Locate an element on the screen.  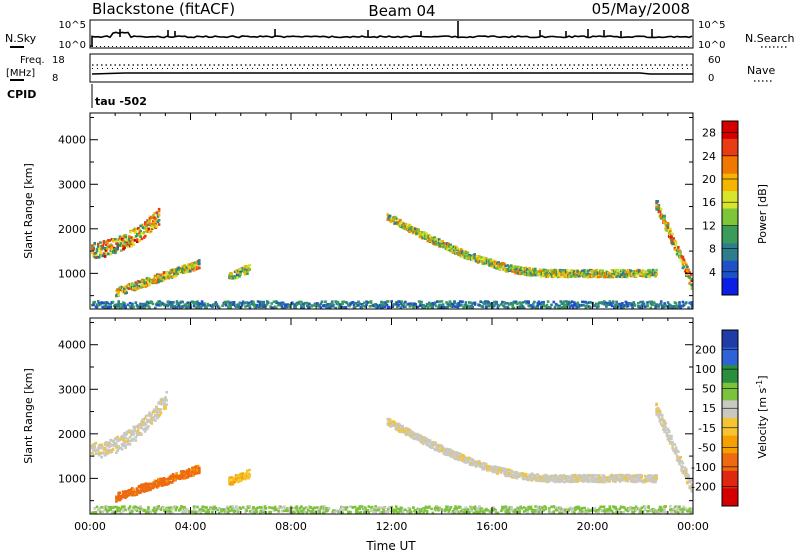
cpid-panel: CPID tau -502 is located at coordinates (77, 96).